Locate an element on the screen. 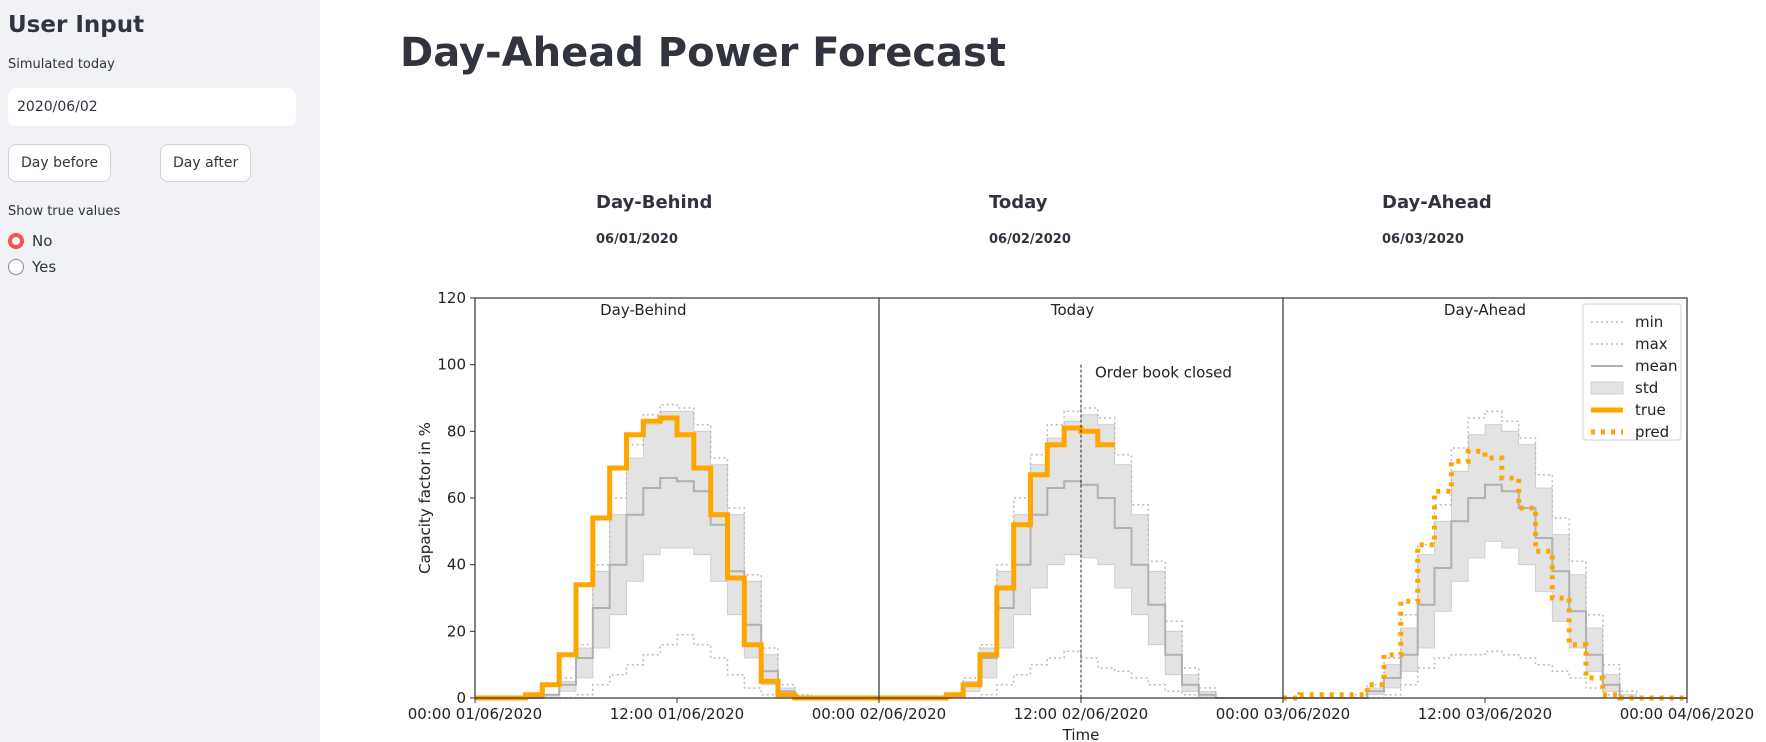  date-label: Simulated today is located at coordinates (61, 64).